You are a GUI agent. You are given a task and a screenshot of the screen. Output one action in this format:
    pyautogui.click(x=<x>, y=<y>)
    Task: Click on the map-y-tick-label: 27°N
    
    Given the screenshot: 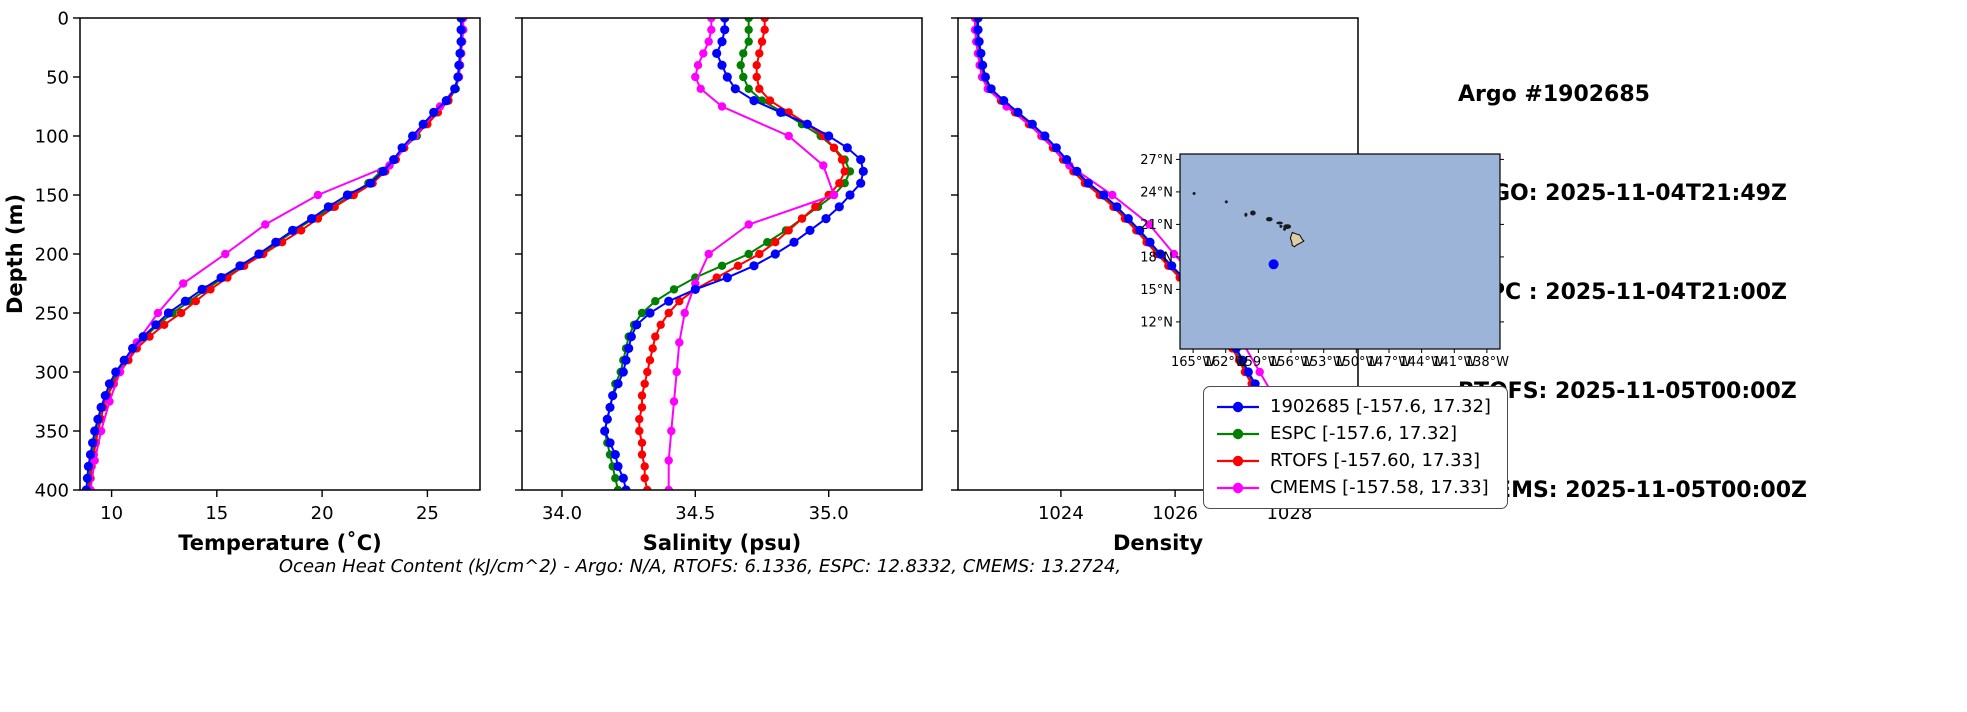 What is the action you would take?
    pyautogui.click(x=1156, y=160)
    